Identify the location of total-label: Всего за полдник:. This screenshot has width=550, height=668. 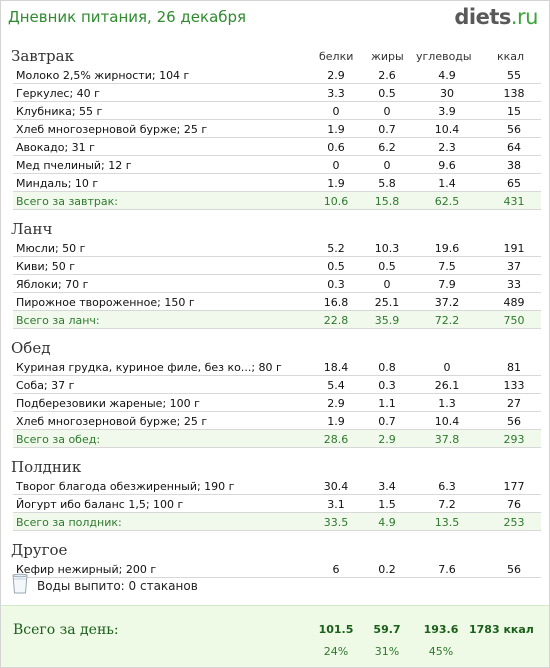
(69, 522).